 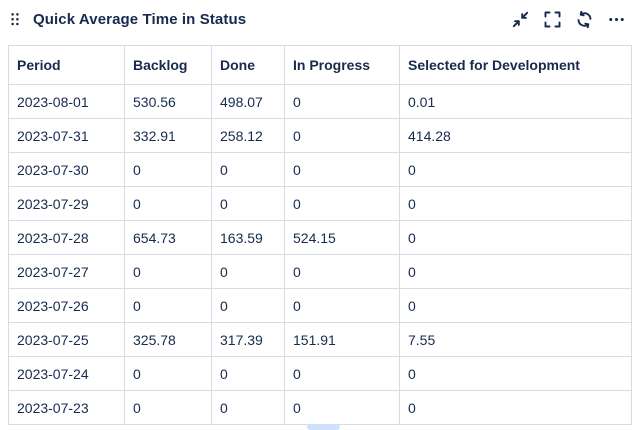 What do you see at coordinates (66, 407) in the screenshot?
I see `table-cell: 2023-07-23` at bounding box center [66, 407].